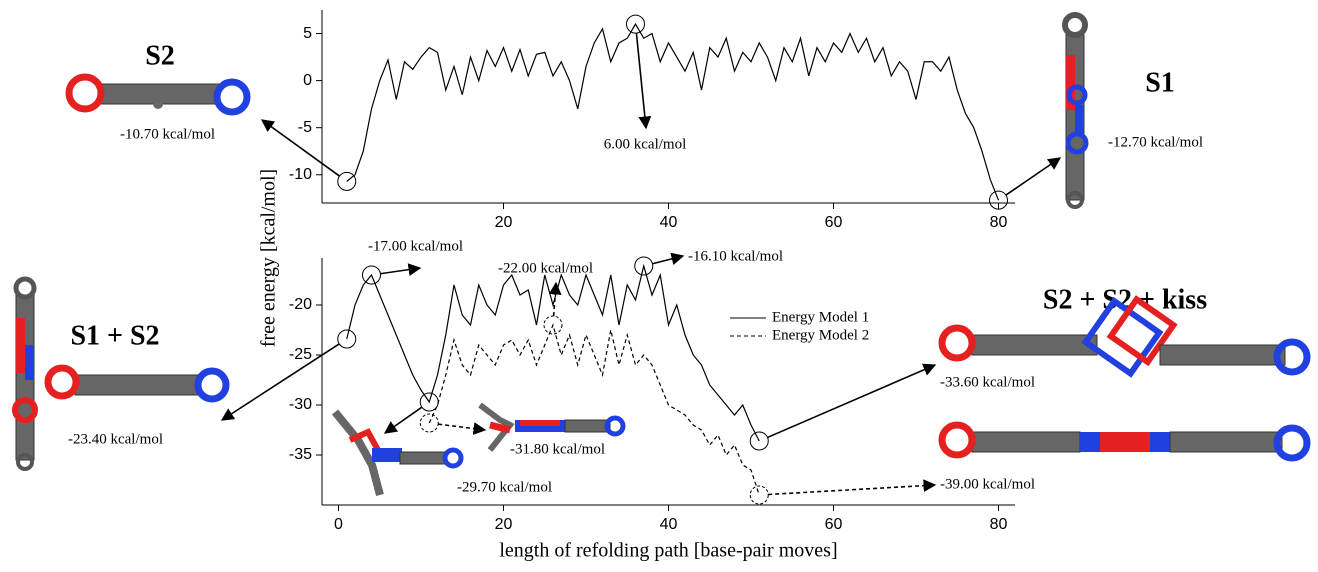 This screenshot has width=1318, height=572. I want to click on value-label: -22.00 kcal/mol, so click(545, 268).